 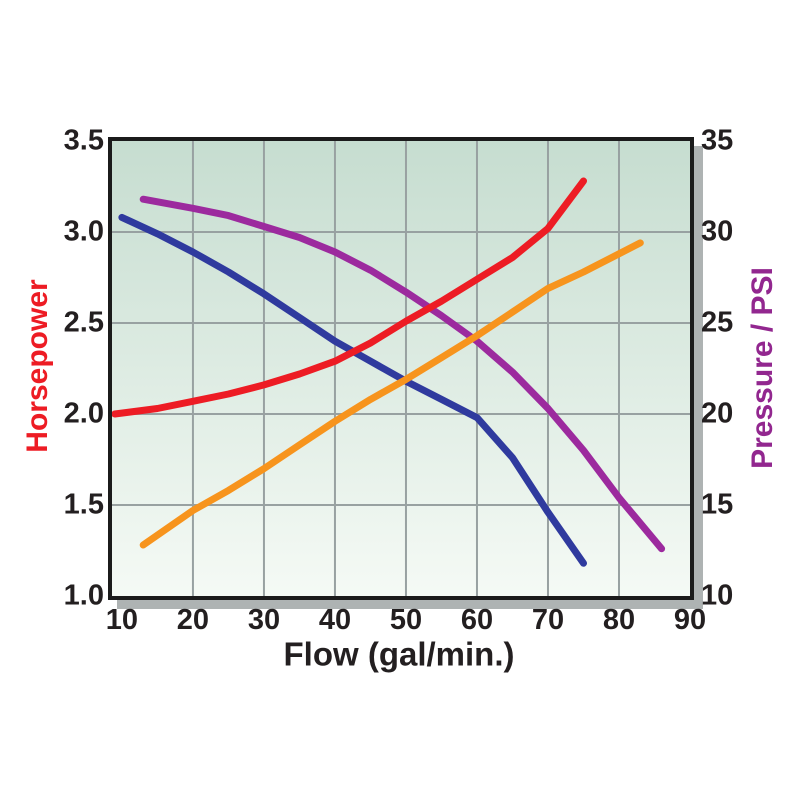 What do you see at coordinates (193, 620) in the screenshot?
I see `x-tick-label: 20` at bounding box center [193, 620].